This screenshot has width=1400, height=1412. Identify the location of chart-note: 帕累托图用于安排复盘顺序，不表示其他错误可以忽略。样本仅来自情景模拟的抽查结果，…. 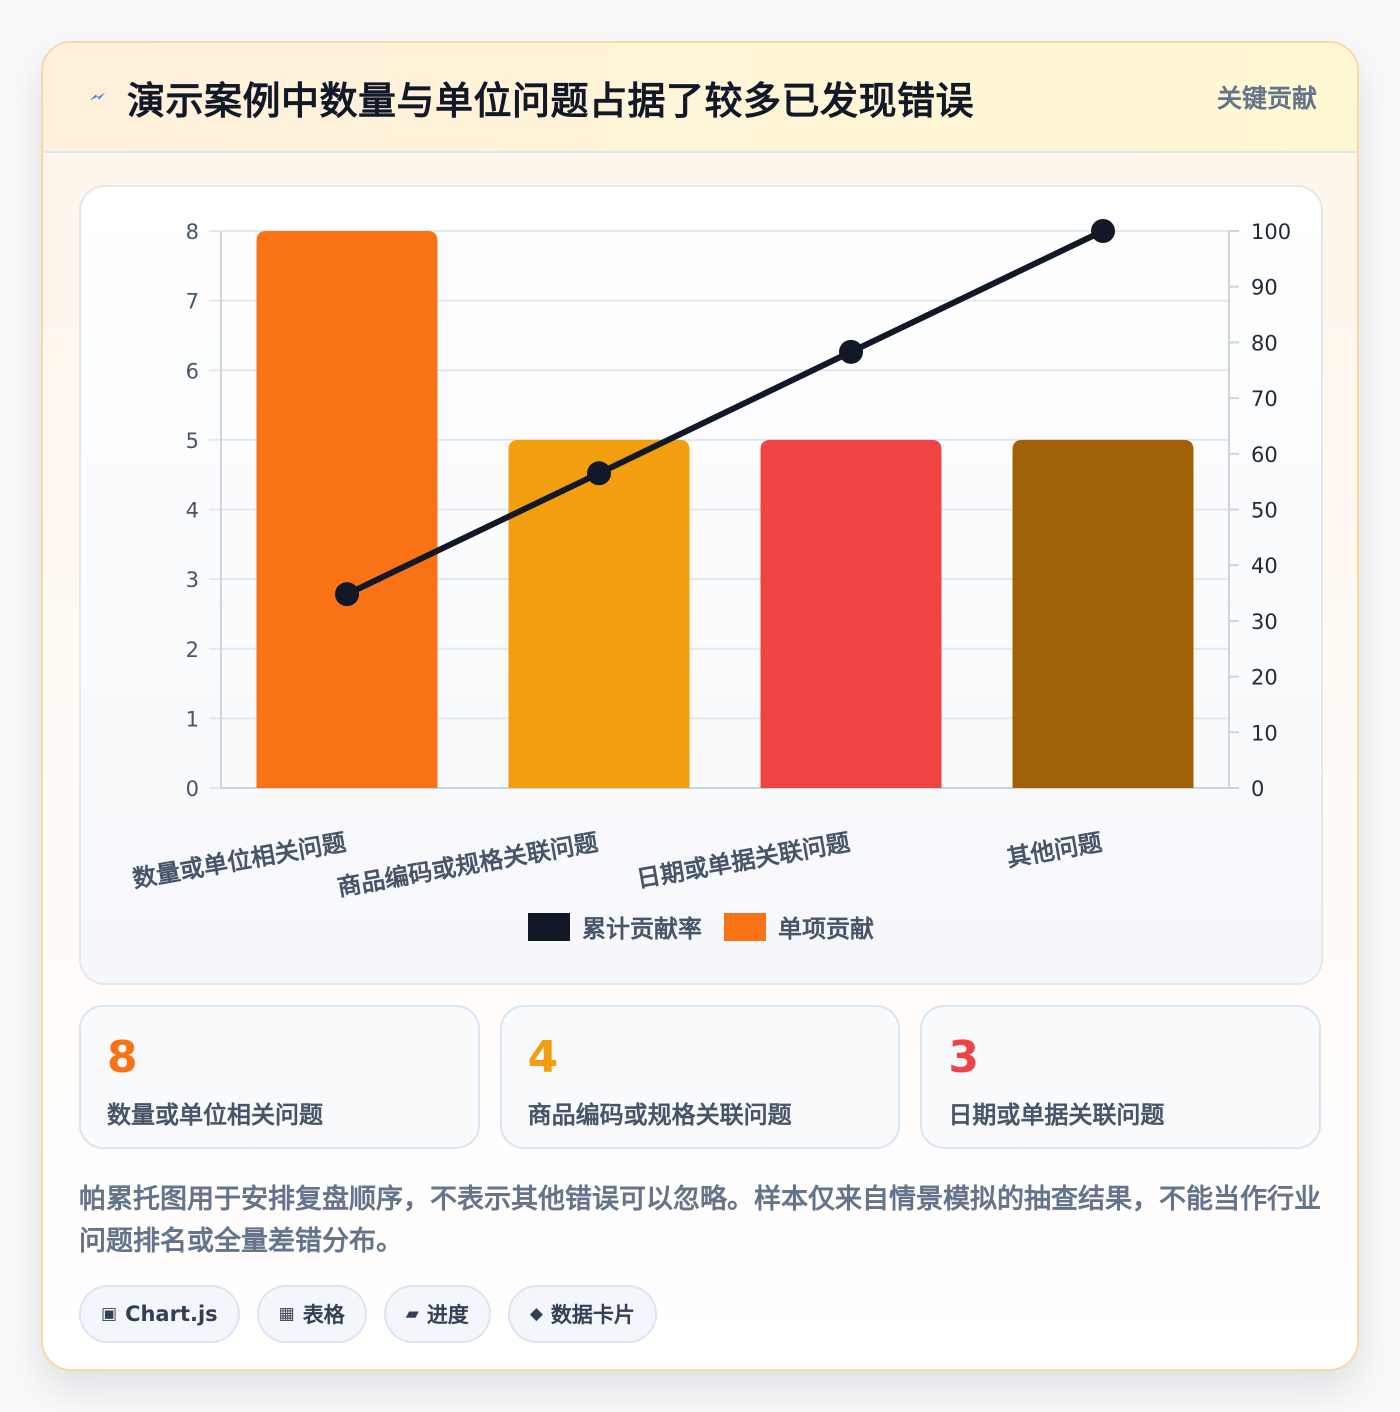
(700, 1220).